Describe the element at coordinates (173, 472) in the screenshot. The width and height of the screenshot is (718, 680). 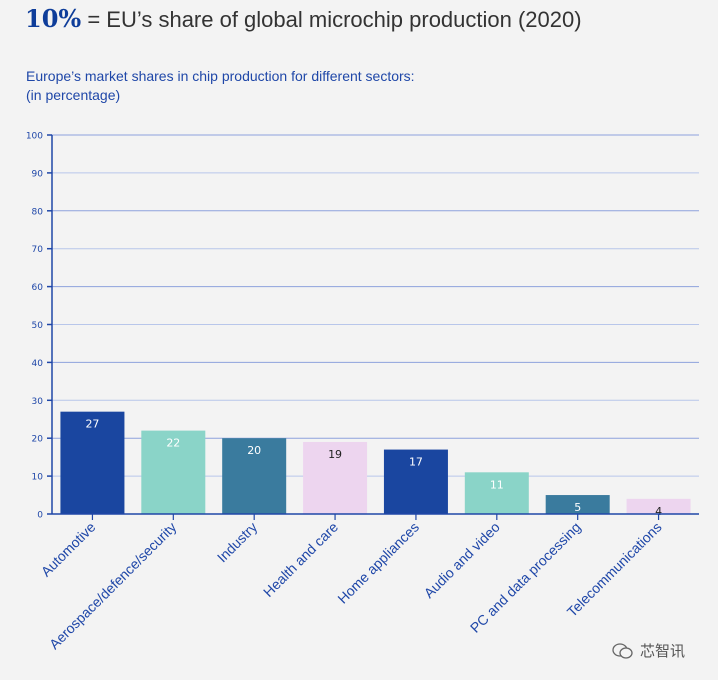
I see `bar-aerospace-defence-security` at that location.